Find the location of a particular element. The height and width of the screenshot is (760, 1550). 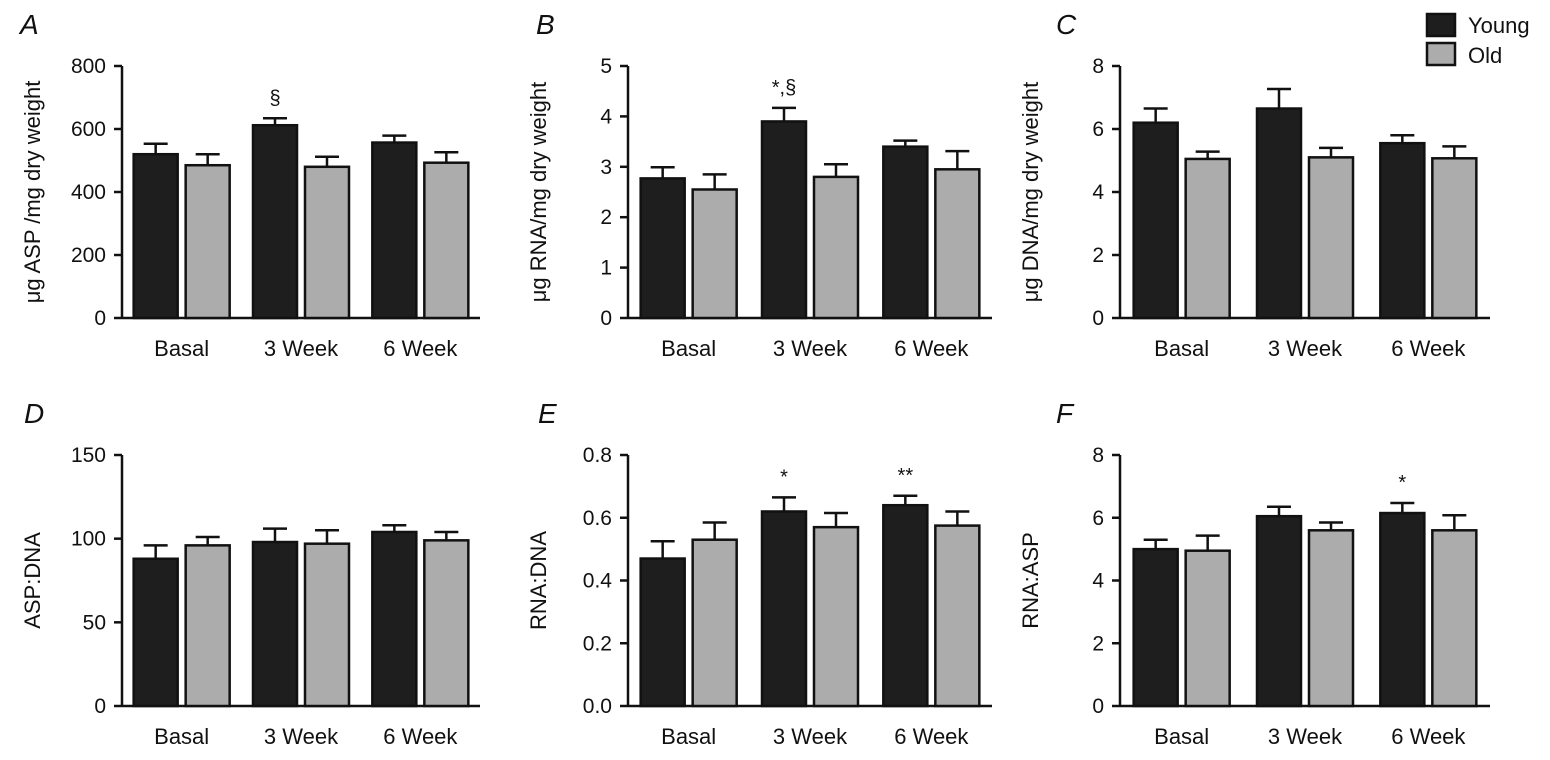

panel-letter: D is located at coordinates (34, 413).